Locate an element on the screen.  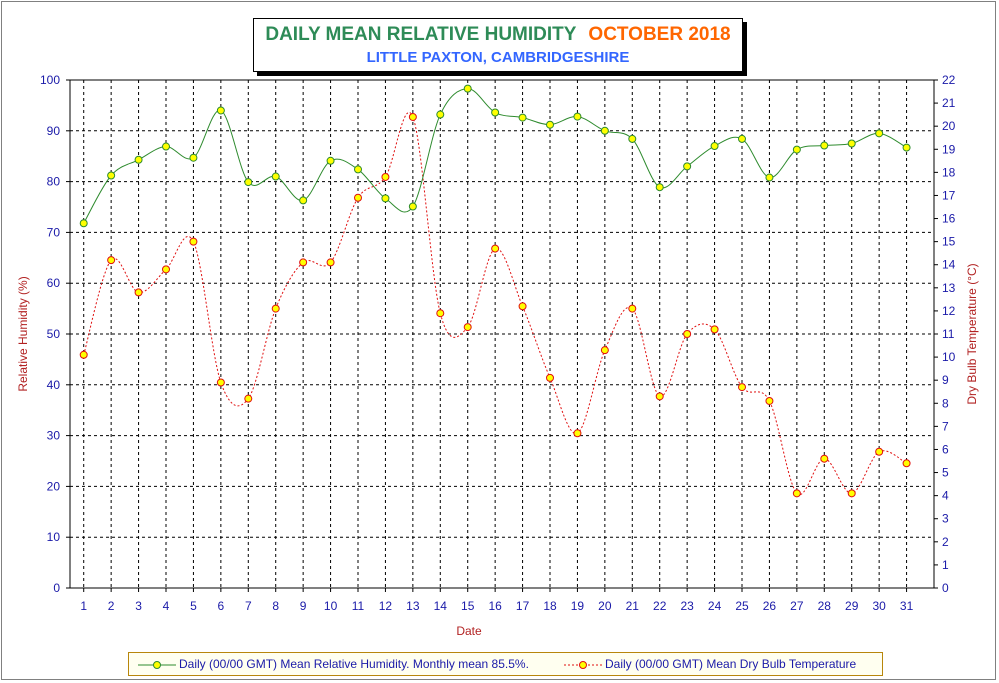
x-tick-label: 8 is located at coordinates (275, 606).